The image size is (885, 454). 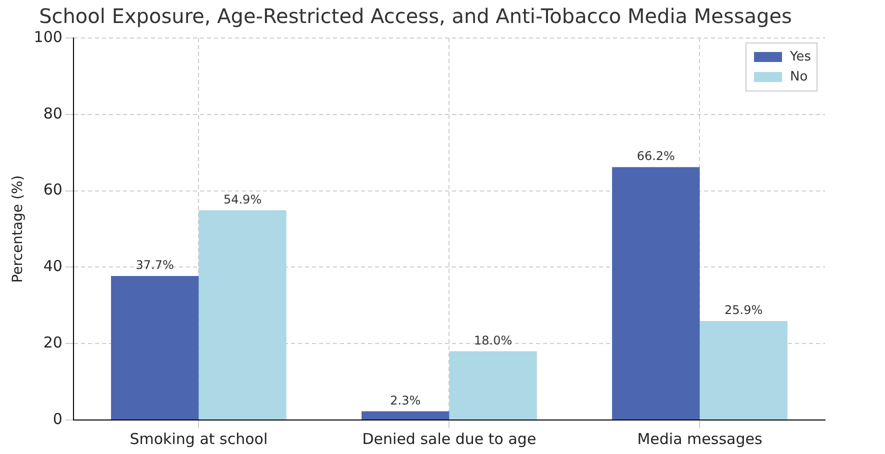 What do you see at coordinates (699, 439) in the screenshot?
I see `x-tick-label: Media messages` at bounding box center [699, 439].